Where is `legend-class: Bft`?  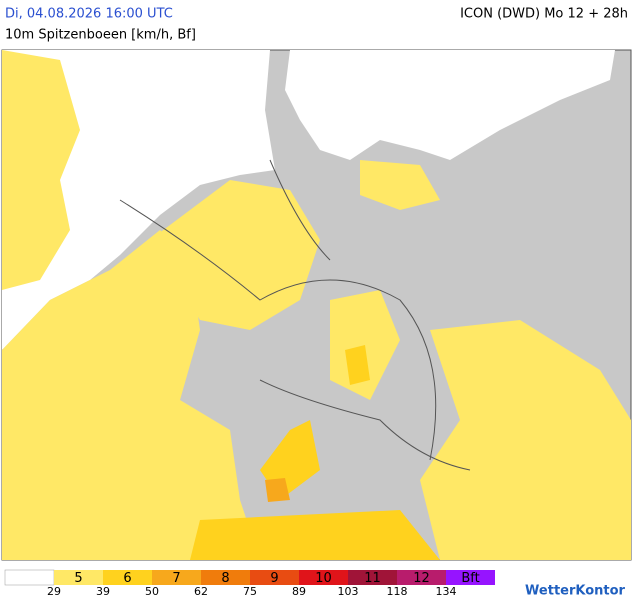
legend-class: Bft is located at coordinates (470, 578).